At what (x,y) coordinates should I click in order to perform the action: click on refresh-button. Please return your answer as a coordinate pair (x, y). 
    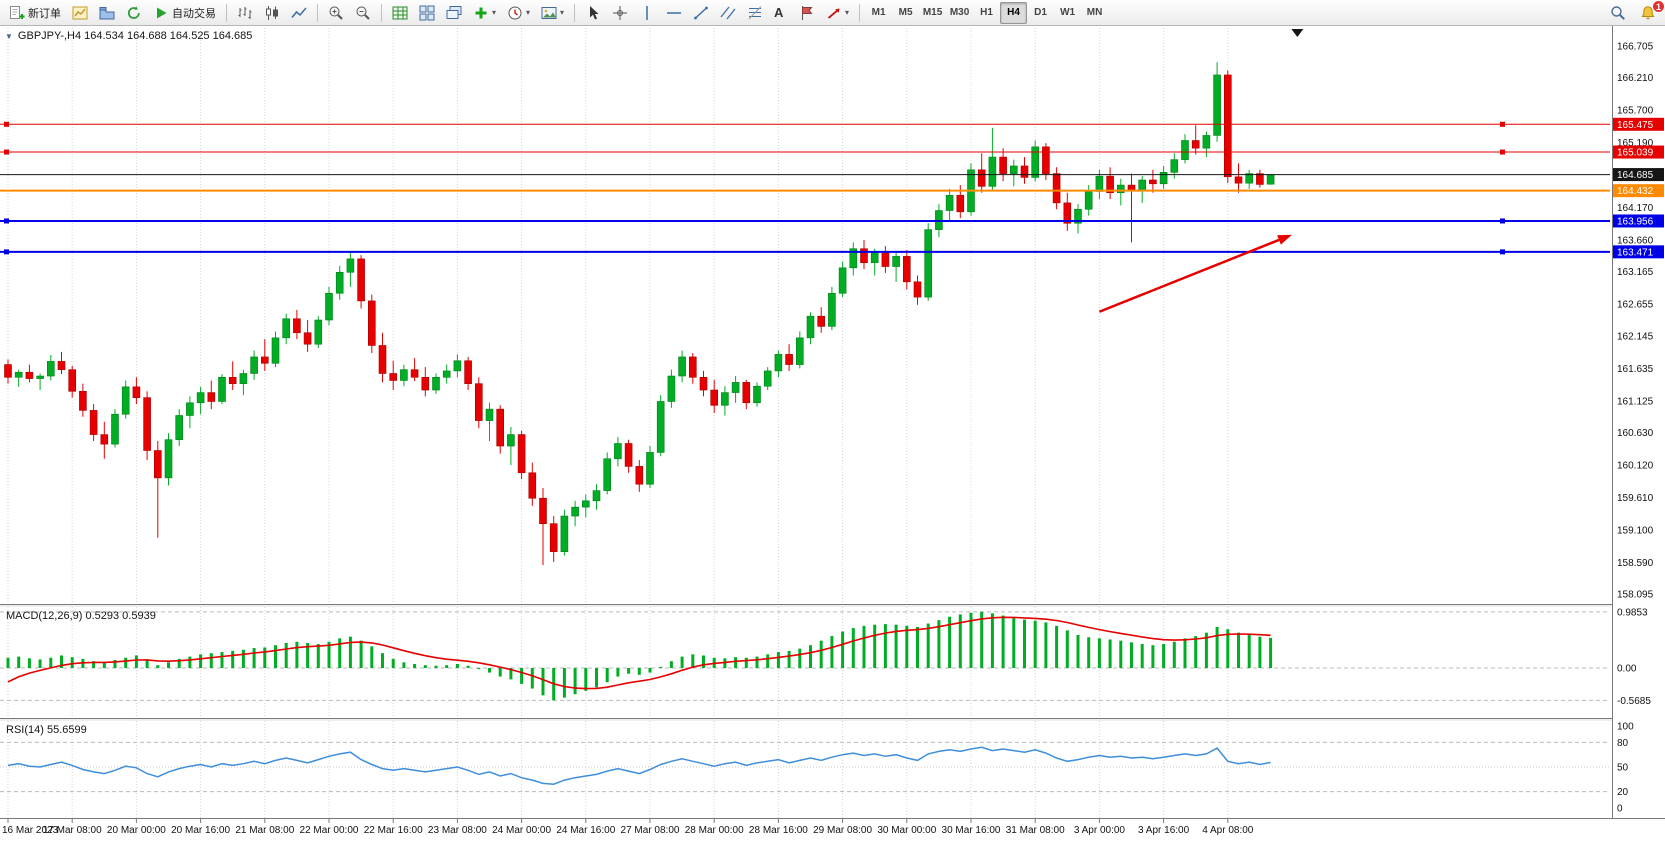
    Looking at the image, I should click on (134, 13).